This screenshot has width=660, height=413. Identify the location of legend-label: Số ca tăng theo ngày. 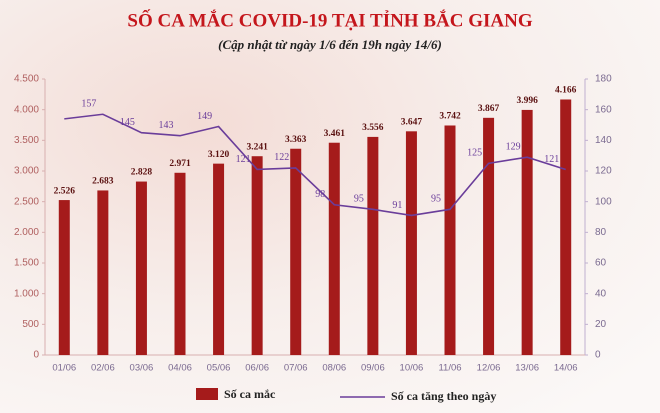
(443, 396).